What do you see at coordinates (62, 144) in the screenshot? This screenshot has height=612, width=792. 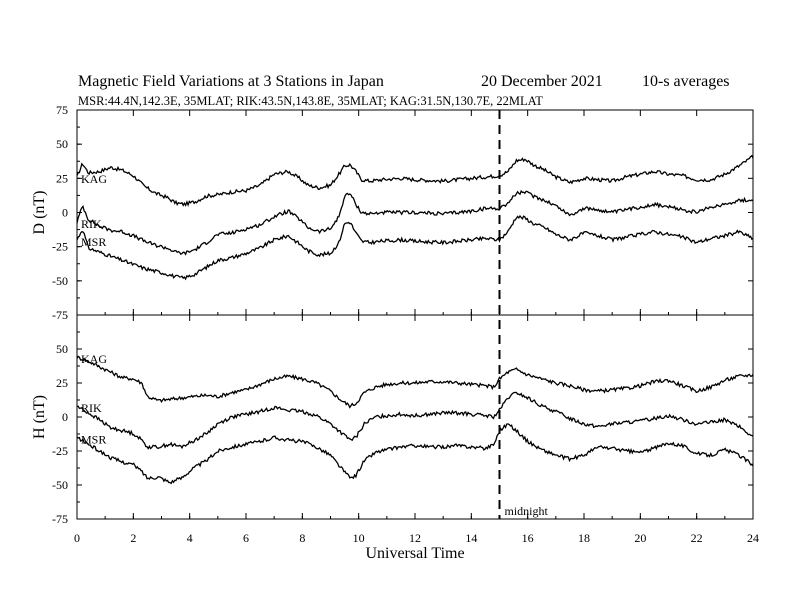 I see `d-ytick-label-5: 50` at bounding box center [62, 144].